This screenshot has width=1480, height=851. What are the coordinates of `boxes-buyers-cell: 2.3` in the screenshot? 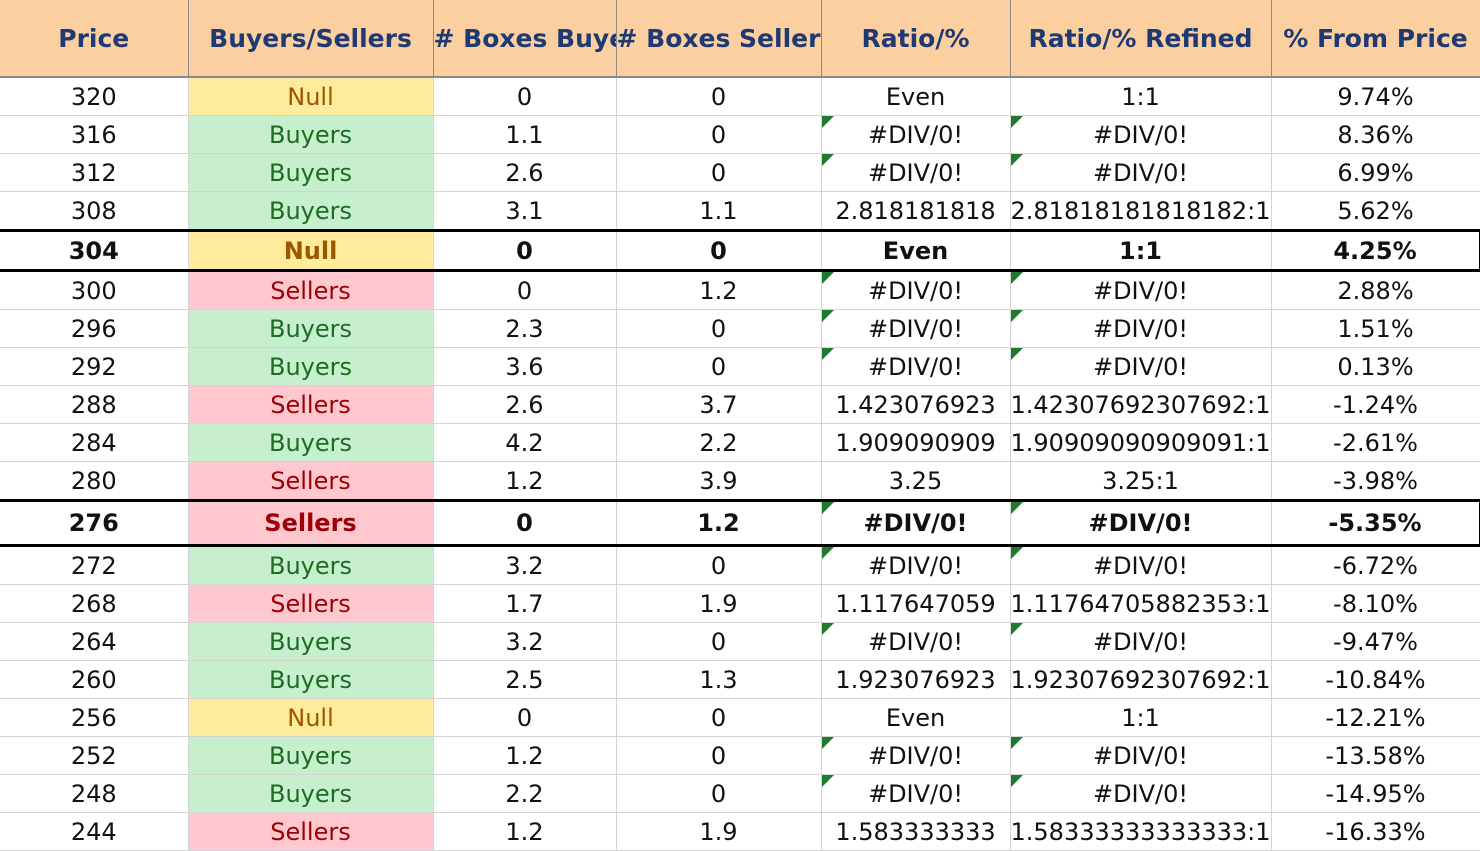 It's located at (525, 328).